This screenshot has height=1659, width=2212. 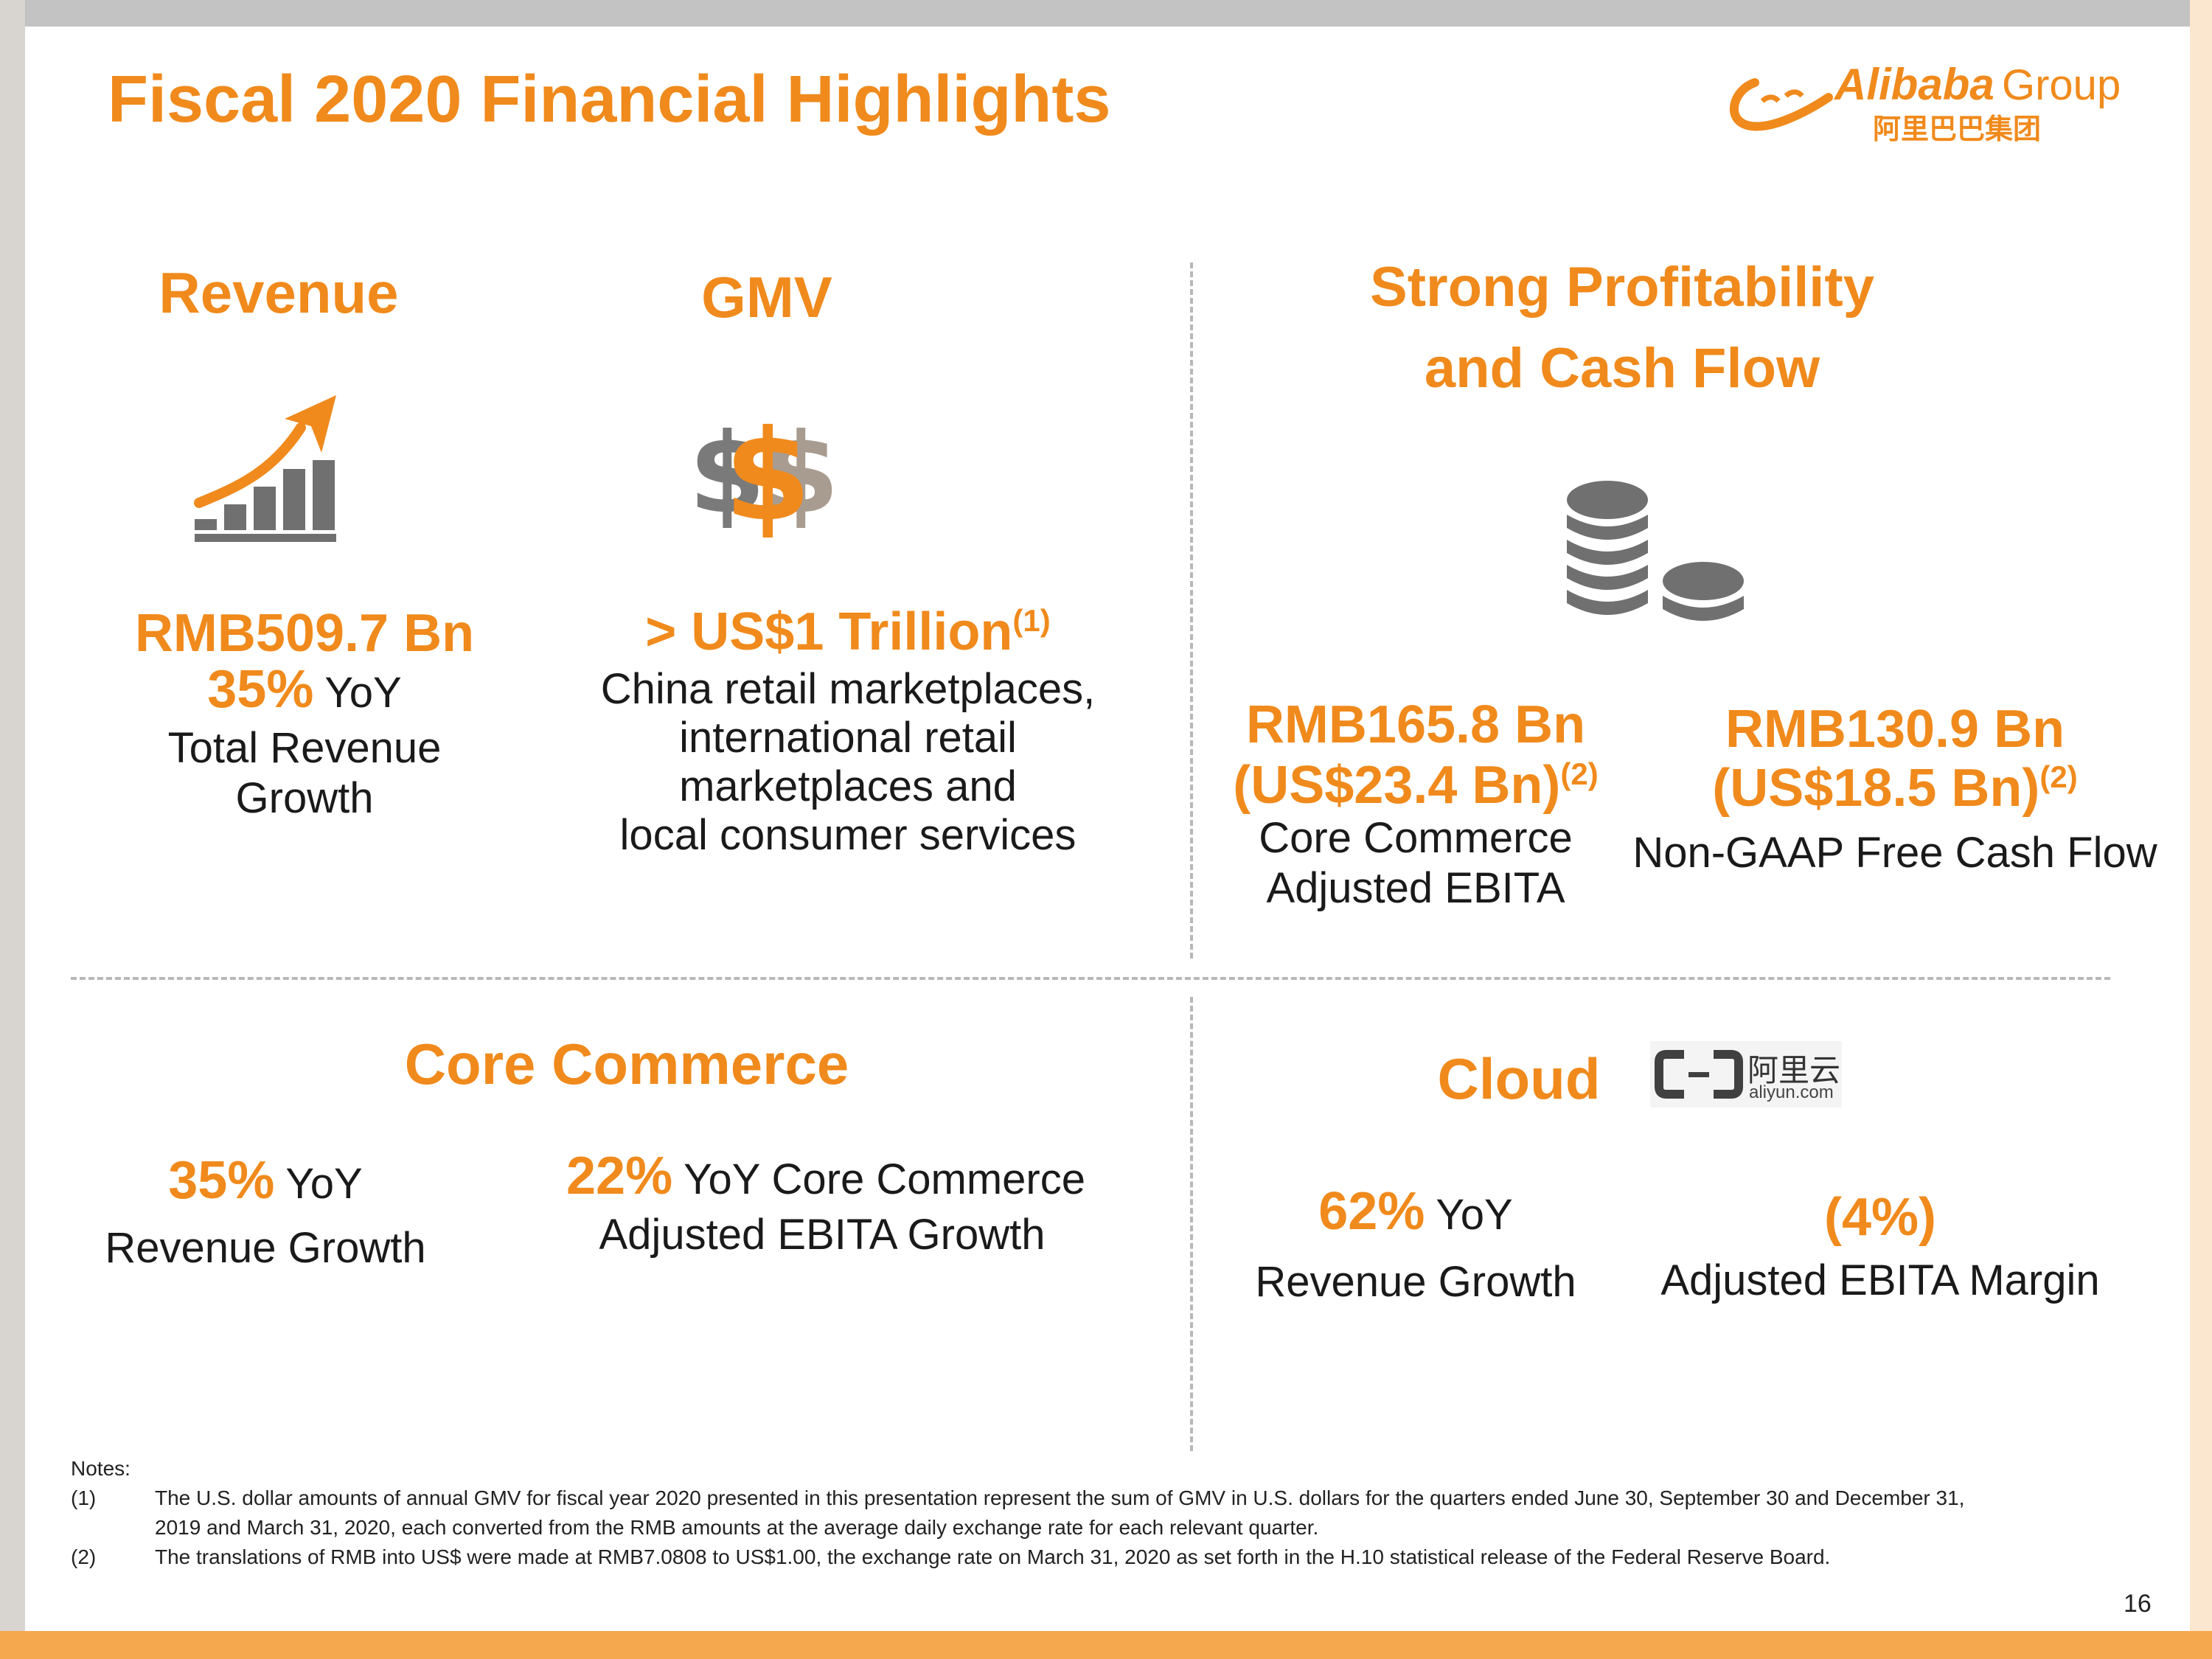 What do you see at coordinates (2138, 1604) in the screenshot?
I see `page-number: 16` at bounding box center [2138, 1604].